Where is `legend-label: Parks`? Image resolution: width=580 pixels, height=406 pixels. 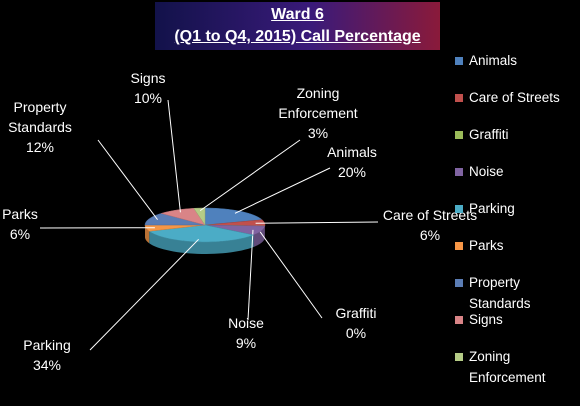 legend-label: Parks is located at coordinates (486, 245).